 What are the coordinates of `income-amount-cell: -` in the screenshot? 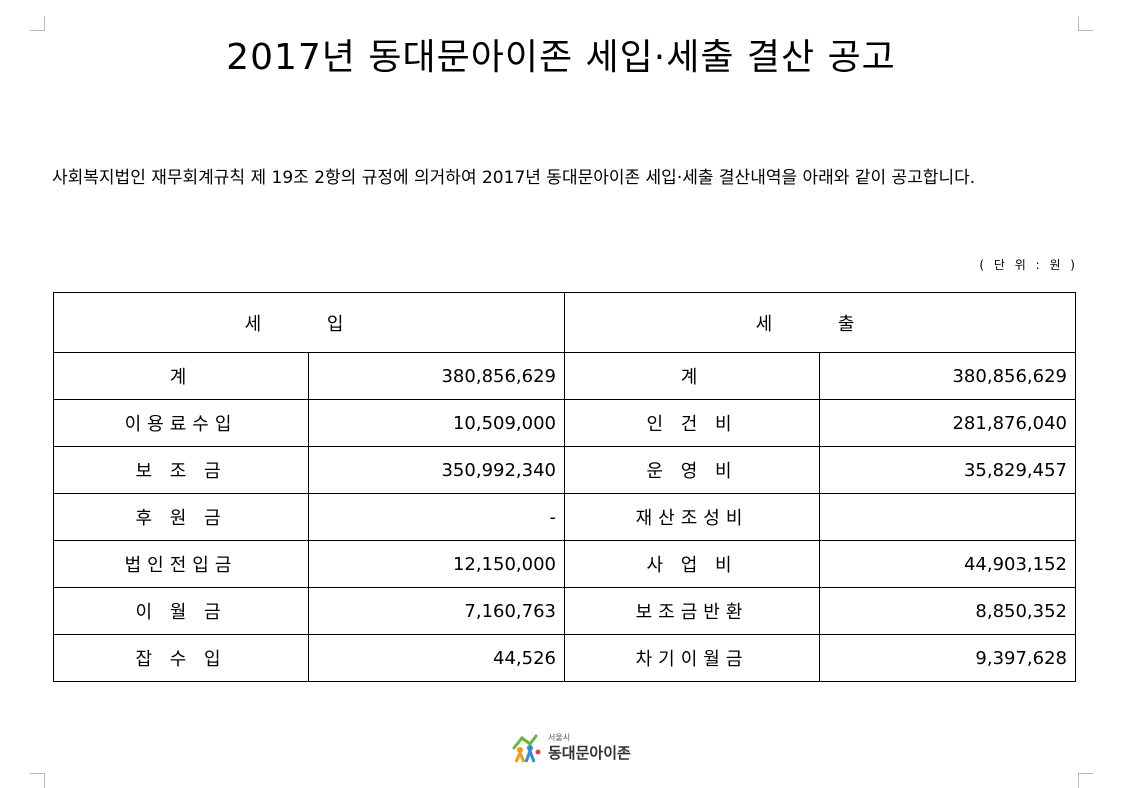 It's located at (436, 517).